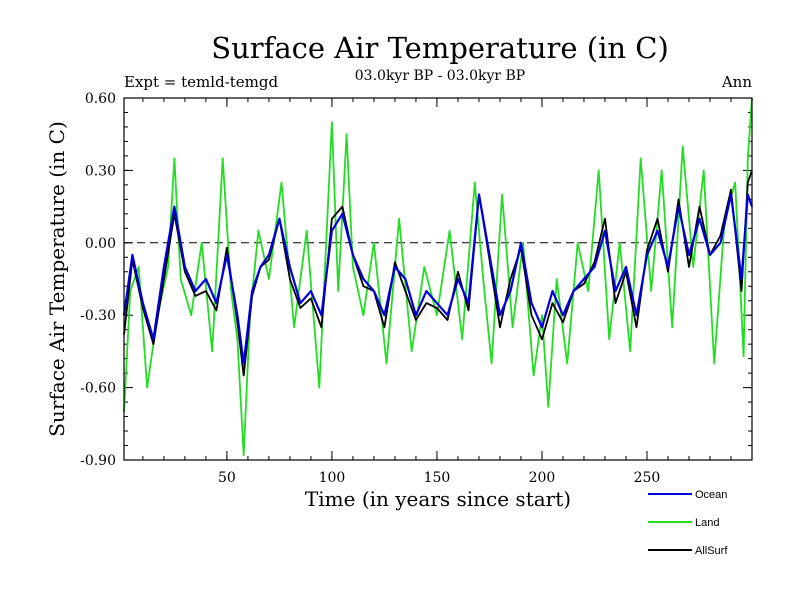  Describe the element at coordinates (437, 478) in the screenshot. I see `x-tick-label: 150` at that location.